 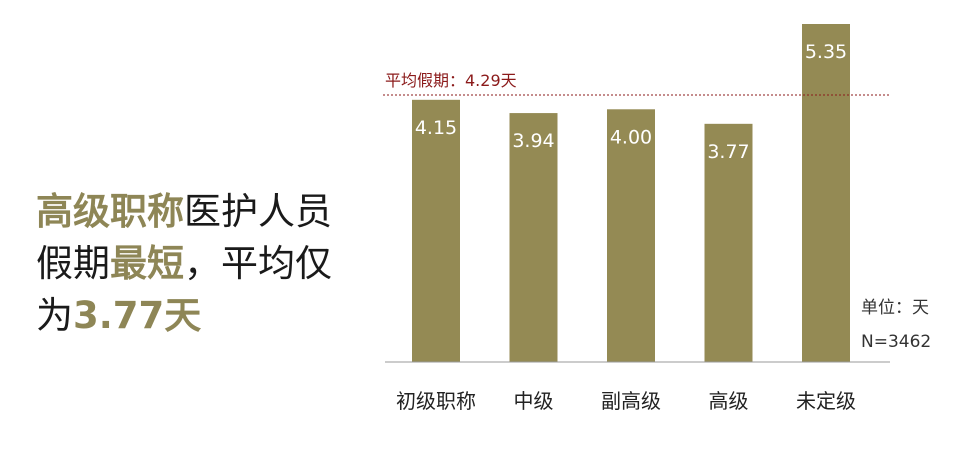 I want to click on data-label: 5.35, so click(x=826, y=52).